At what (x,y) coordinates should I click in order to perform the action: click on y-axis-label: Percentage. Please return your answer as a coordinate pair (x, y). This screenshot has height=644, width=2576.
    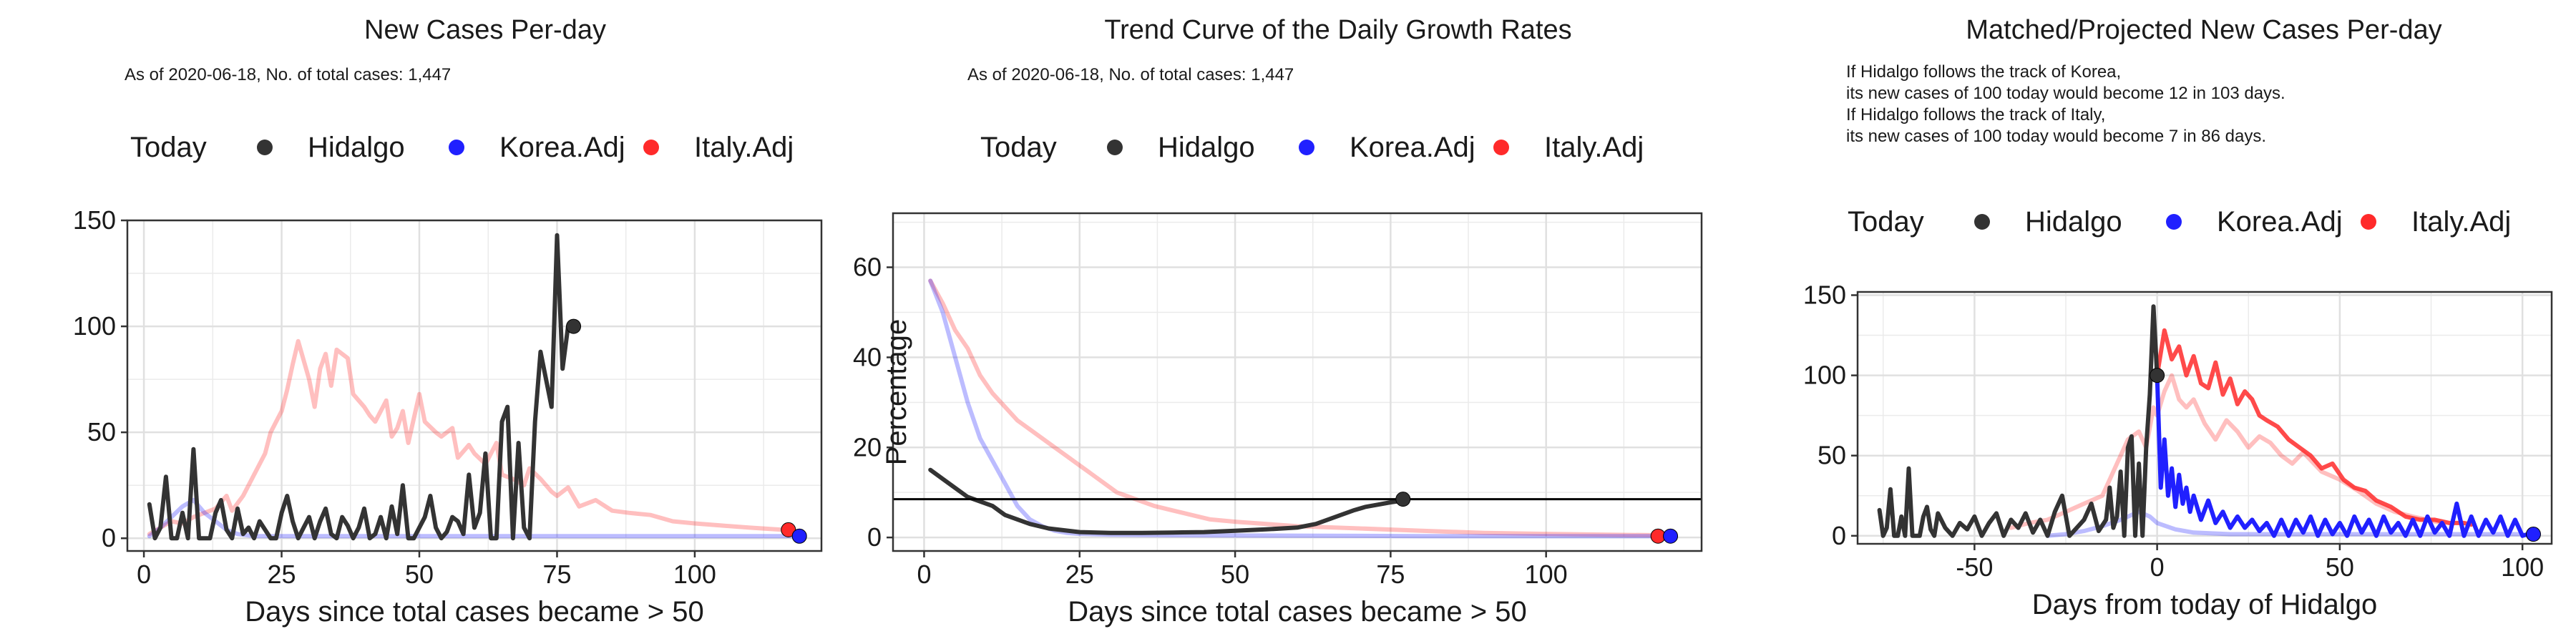
    Looking at the image, I should click on (896, 392).